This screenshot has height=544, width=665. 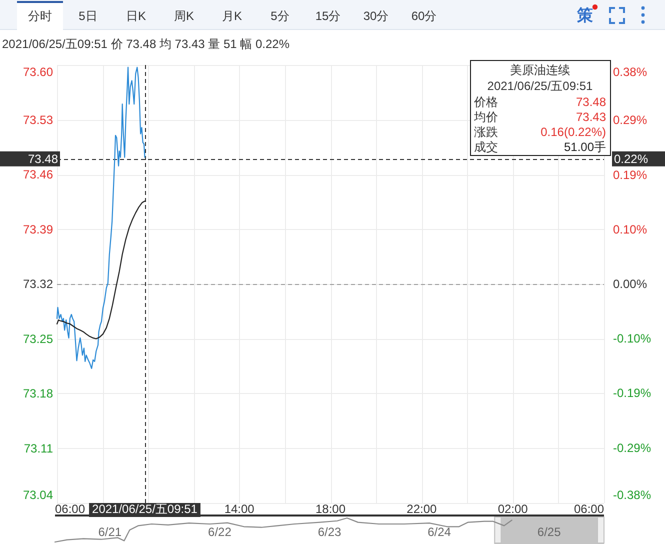 What do you see at coordinates (38, 284) in the screenshot?
I see `y-tick-label: 73.32` at bounding box center [38, 284].